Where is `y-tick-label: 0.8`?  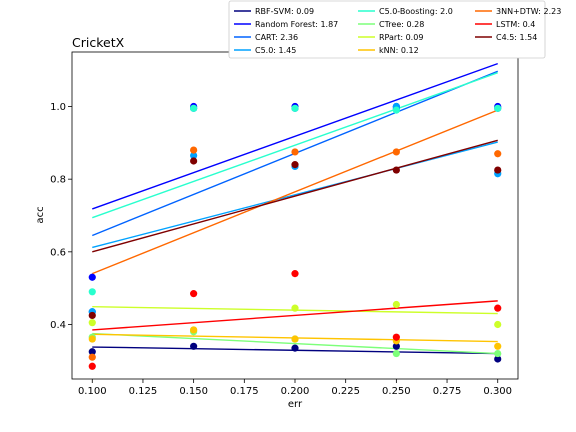 y-tick-label: 0.8 is located at coordinates (58, 180).